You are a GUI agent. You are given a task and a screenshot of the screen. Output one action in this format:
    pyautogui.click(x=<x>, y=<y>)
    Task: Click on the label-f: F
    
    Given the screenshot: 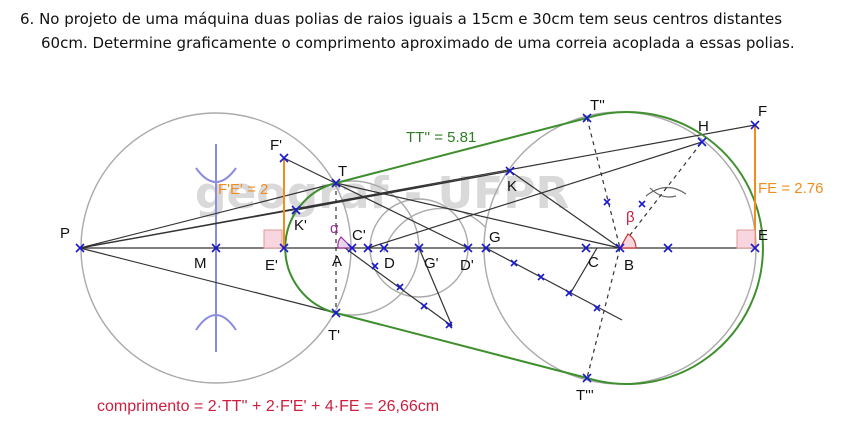 What is the action you would take?
    pyautogui.click(x=762, y=111)
    